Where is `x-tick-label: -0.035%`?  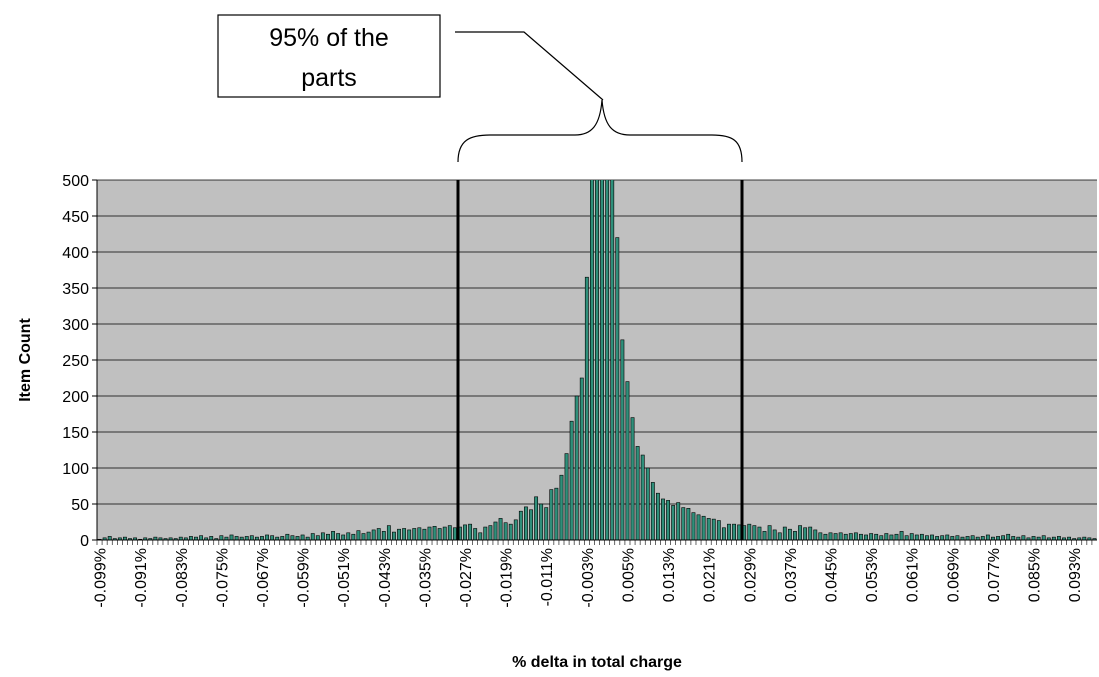 x-tick-label: -0.035% is located at coordinates (425, 578).